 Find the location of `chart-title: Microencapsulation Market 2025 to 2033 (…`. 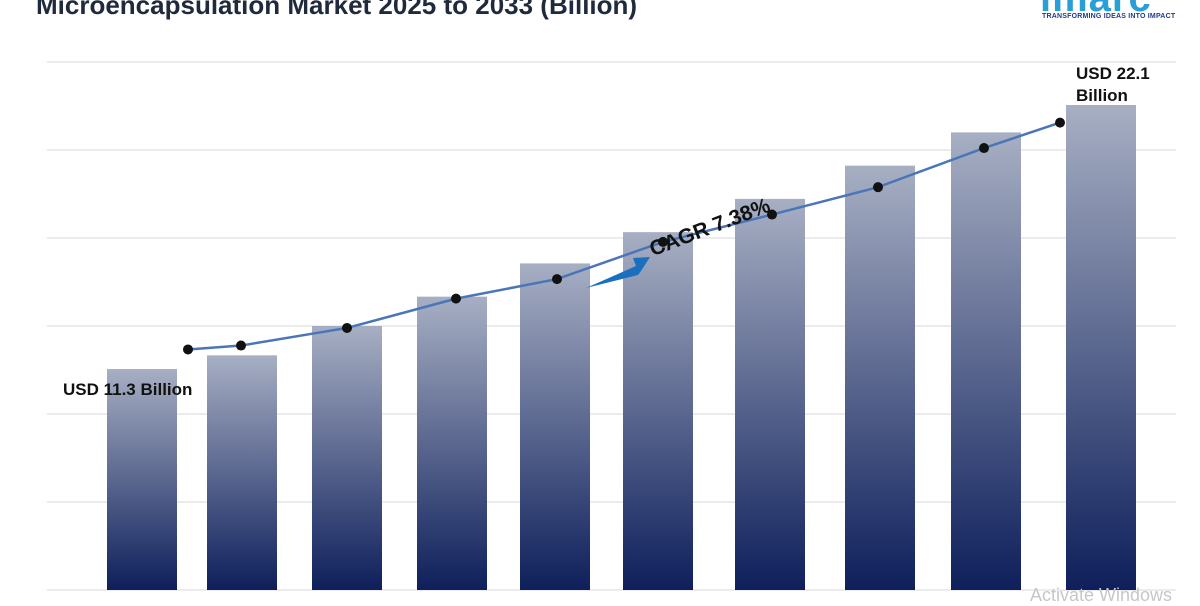

chart-title: Microencapsulation Market 2025 to 2033 (… is located at coordinates (337, 10).